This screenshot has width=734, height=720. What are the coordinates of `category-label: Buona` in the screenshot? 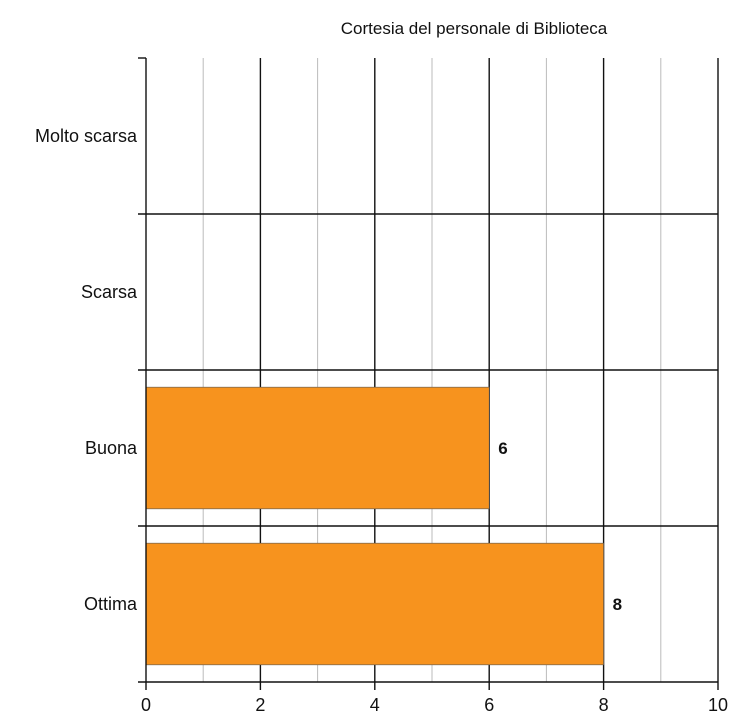 It's located at (111, 448).